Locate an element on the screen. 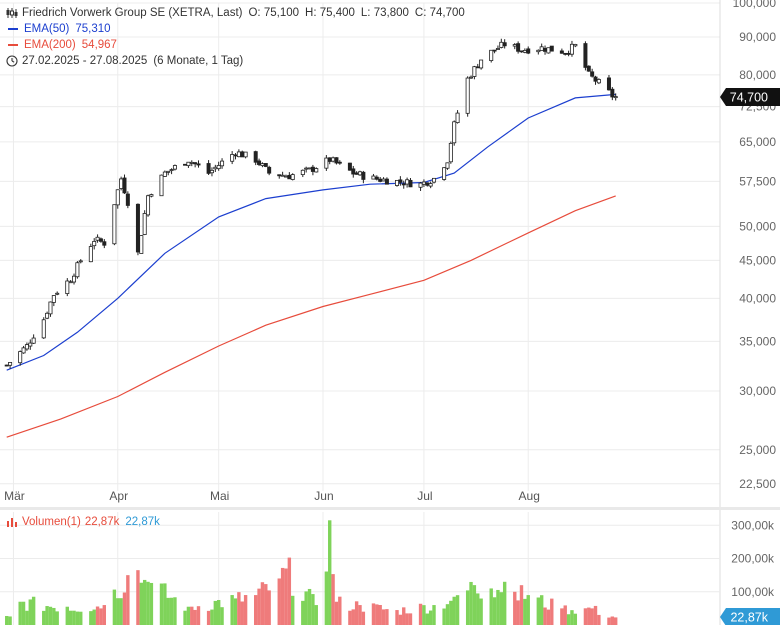  ohlc-low-label: L: is located at coordinates (365, 13).